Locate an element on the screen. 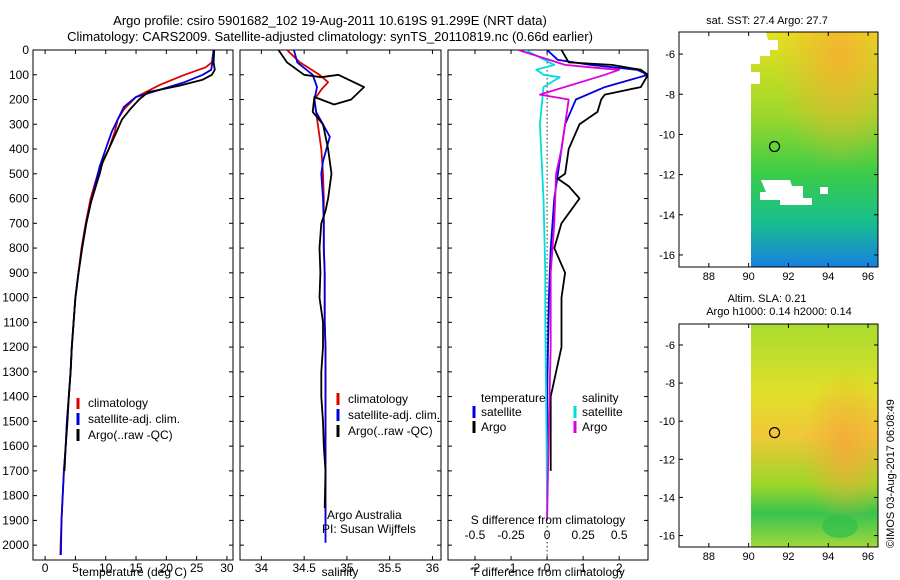 Image resolution: width=900 pixels, height=580 pixels. sla-warm-patch is located at coordinates (814, 435).